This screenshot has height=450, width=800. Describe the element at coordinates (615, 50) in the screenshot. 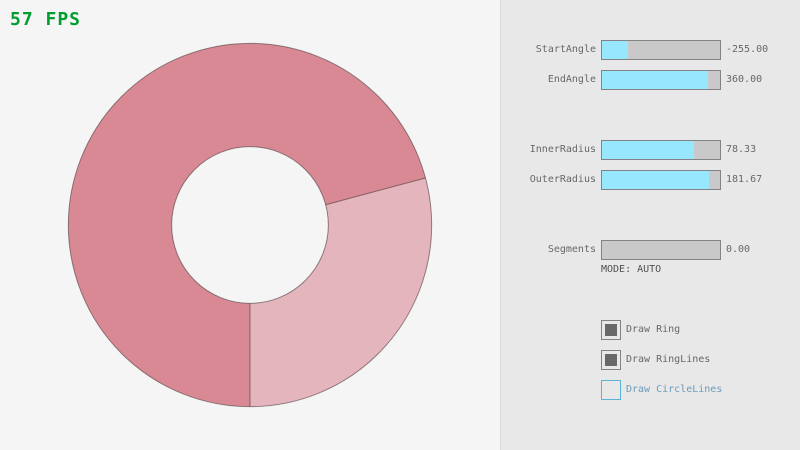

I see `start-angle-slider-fill` at that location.